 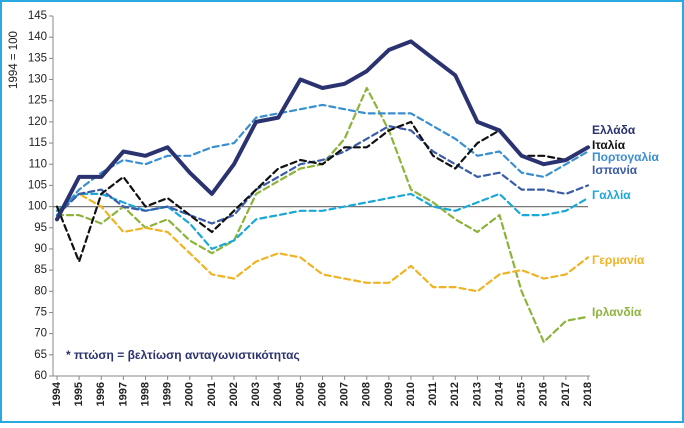 I want to click on x-tick-label: 1996, so click(x=101, y=394).